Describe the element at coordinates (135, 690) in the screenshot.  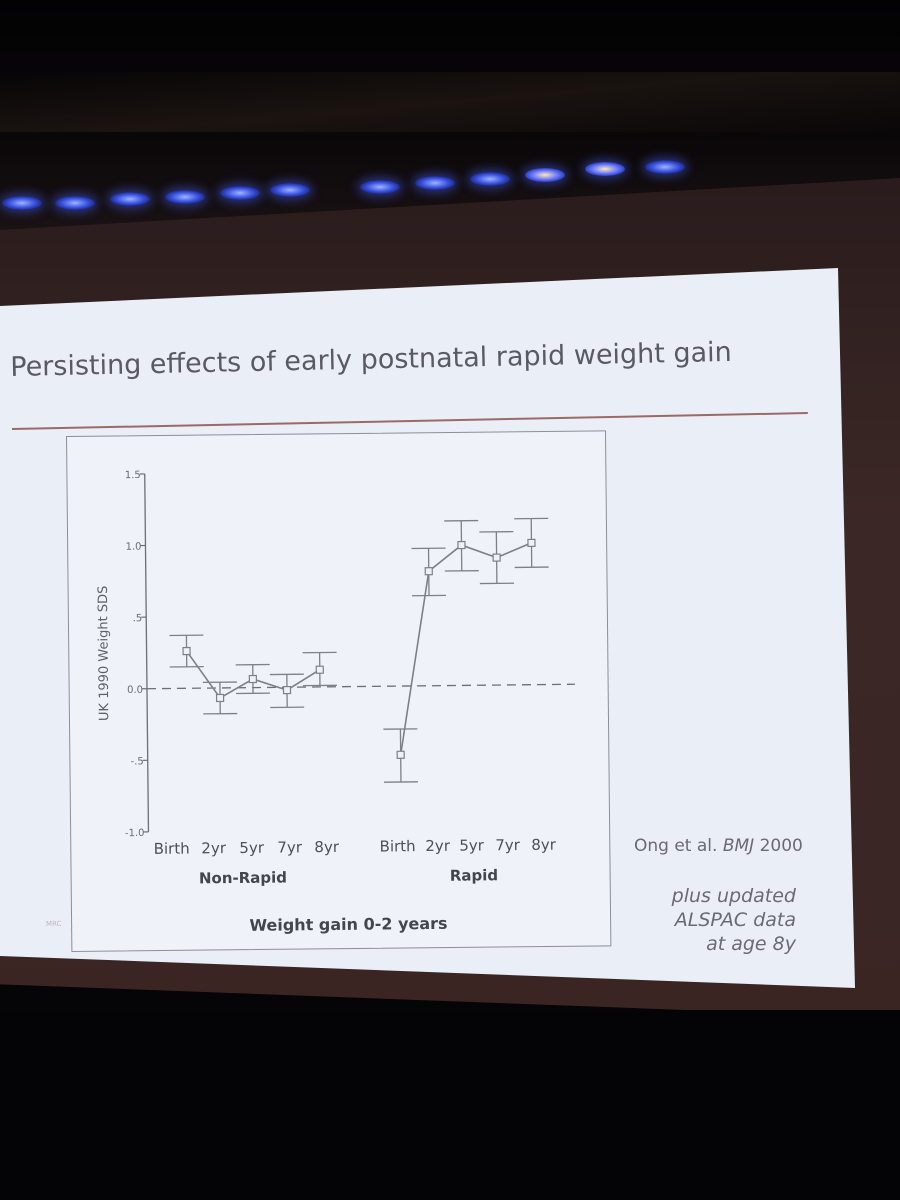
I see `y-tick-label: 0.0` at that location.